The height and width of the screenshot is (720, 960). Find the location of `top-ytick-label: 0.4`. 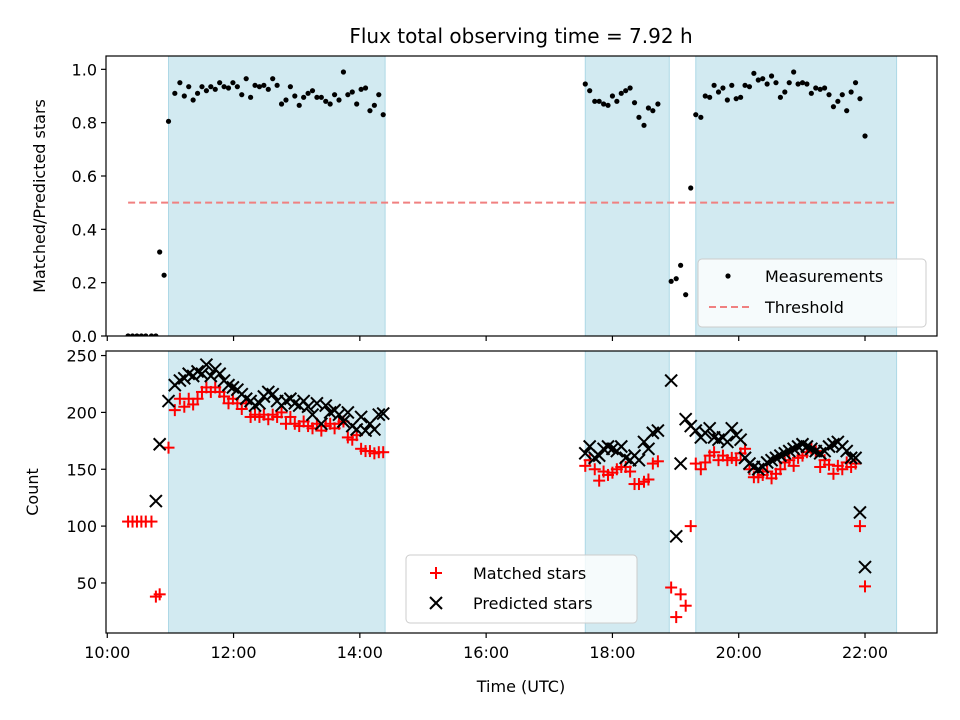

top-ytick-label: 0.4 is located at coordinates (84, 229).